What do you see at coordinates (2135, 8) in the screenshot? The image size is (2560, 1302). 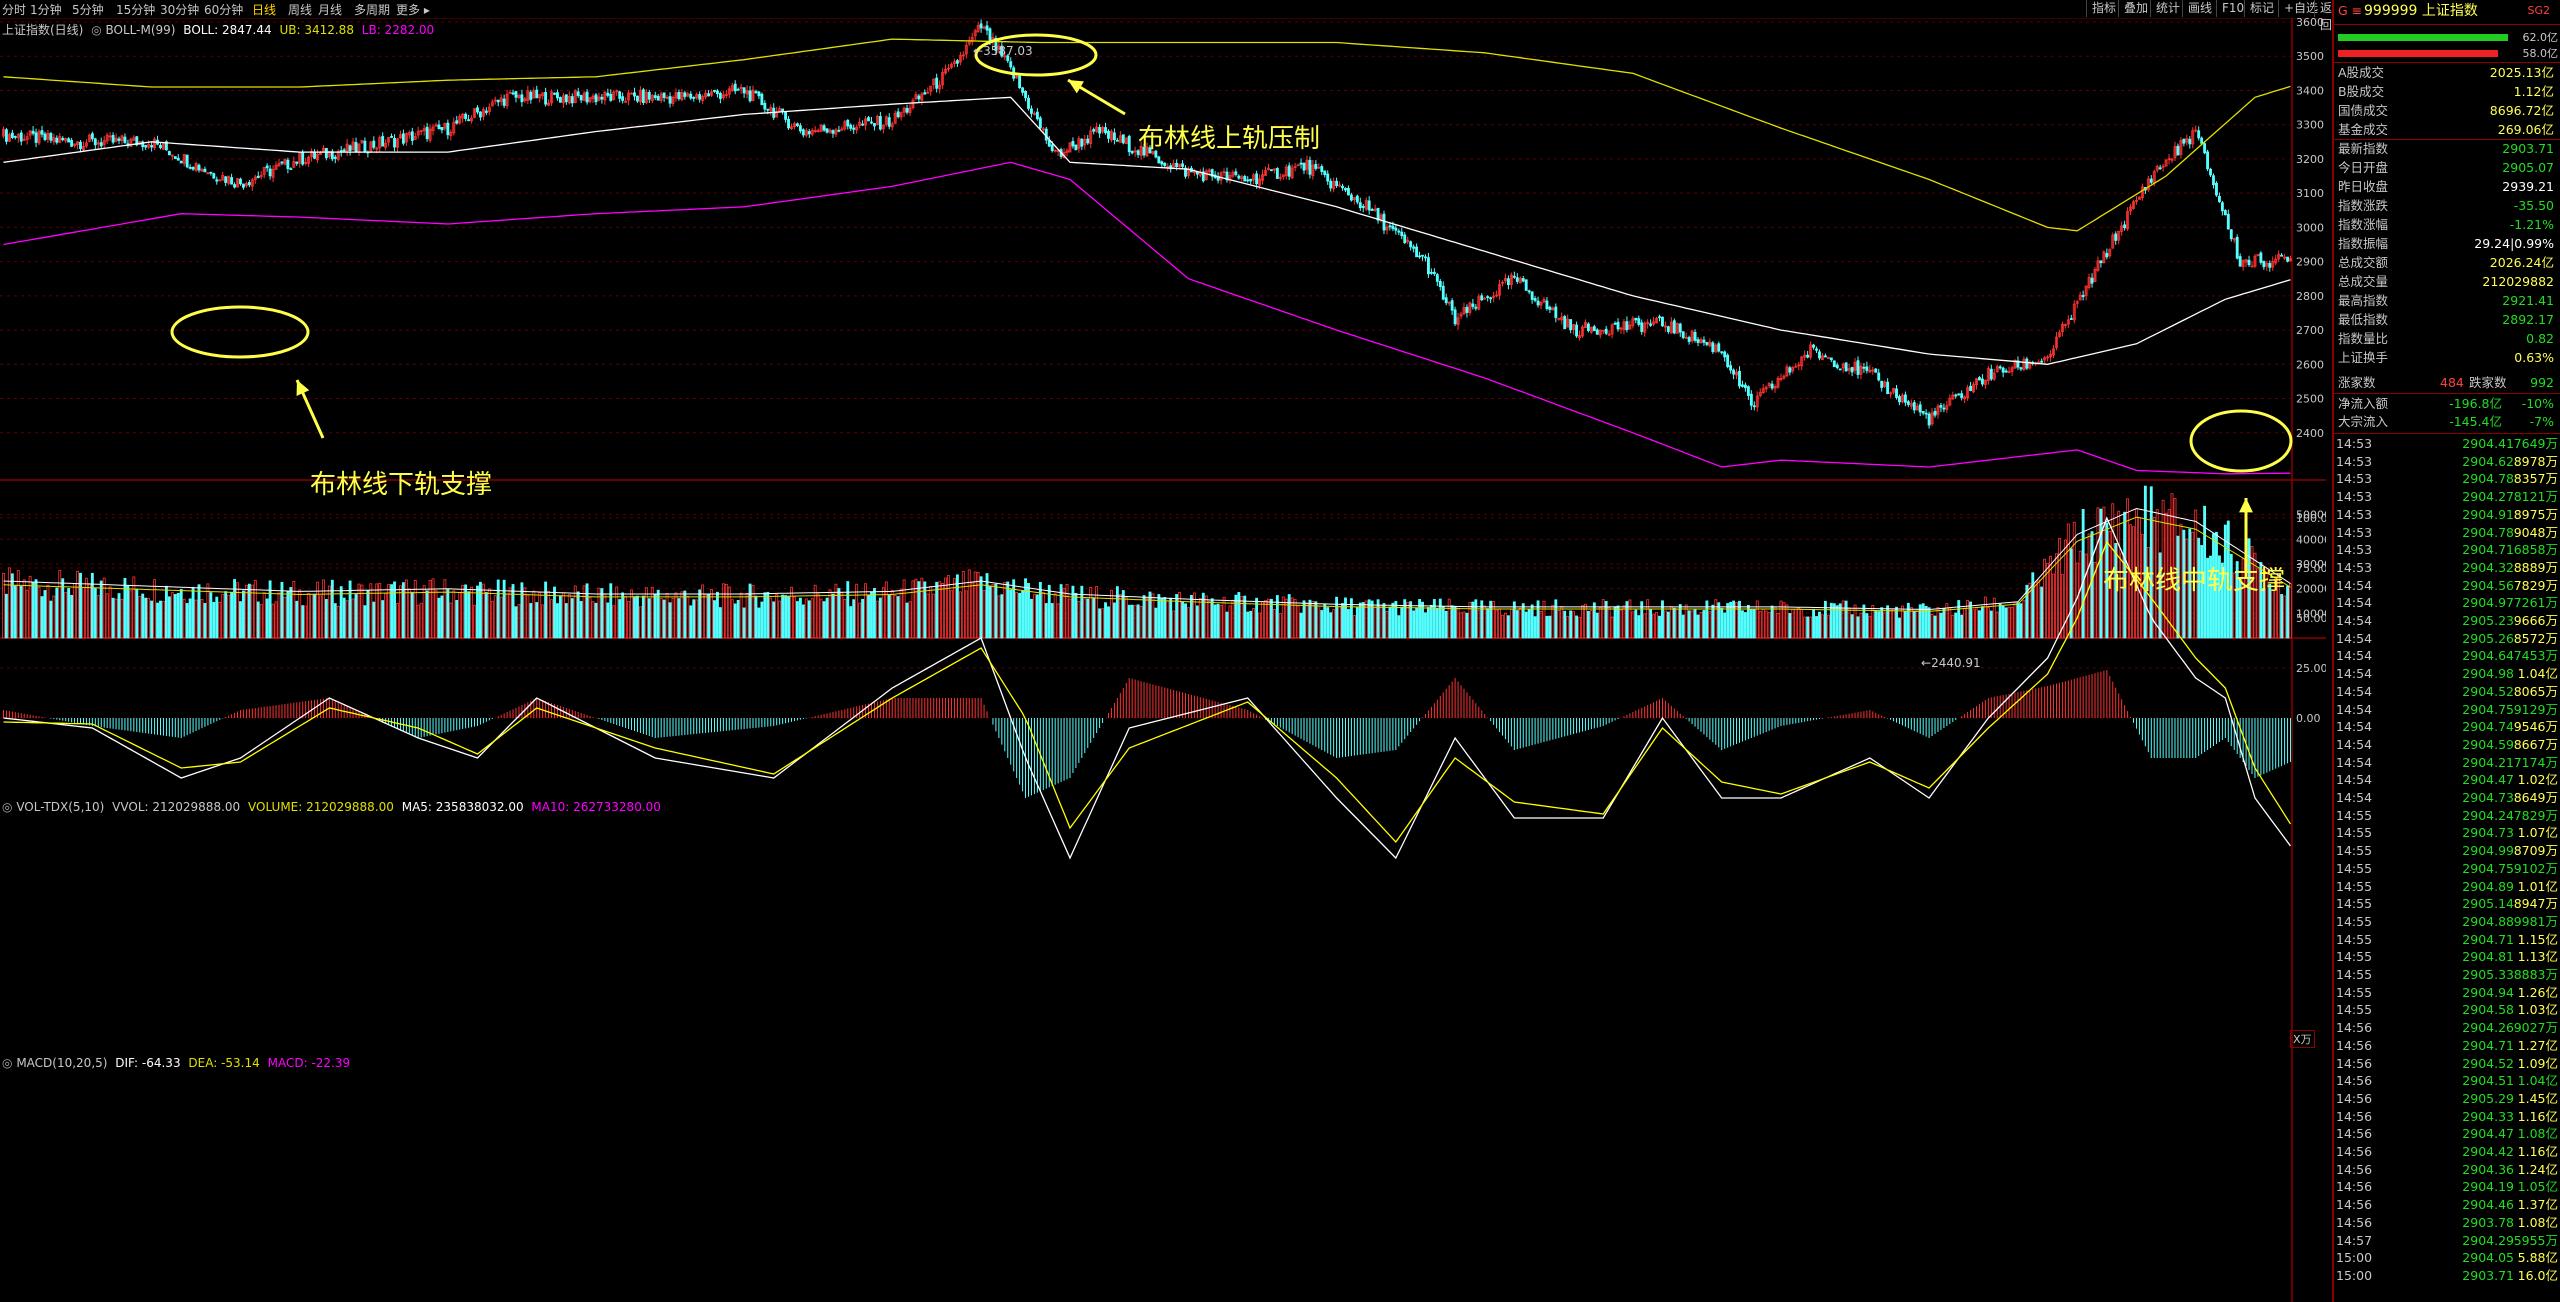 I see `toolbar-tab-1: 叠加` at bounding box center [2135, 8].